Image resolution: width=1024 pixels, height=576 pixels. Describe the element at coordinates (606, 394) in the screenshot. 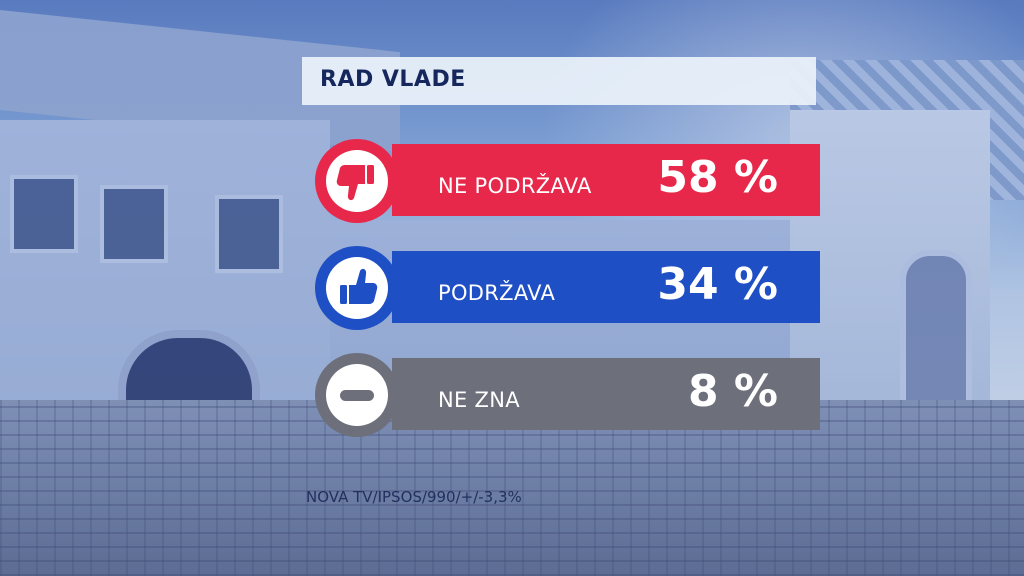

I see `bar-ne-zna: NE ZNA 8 %` at that location.